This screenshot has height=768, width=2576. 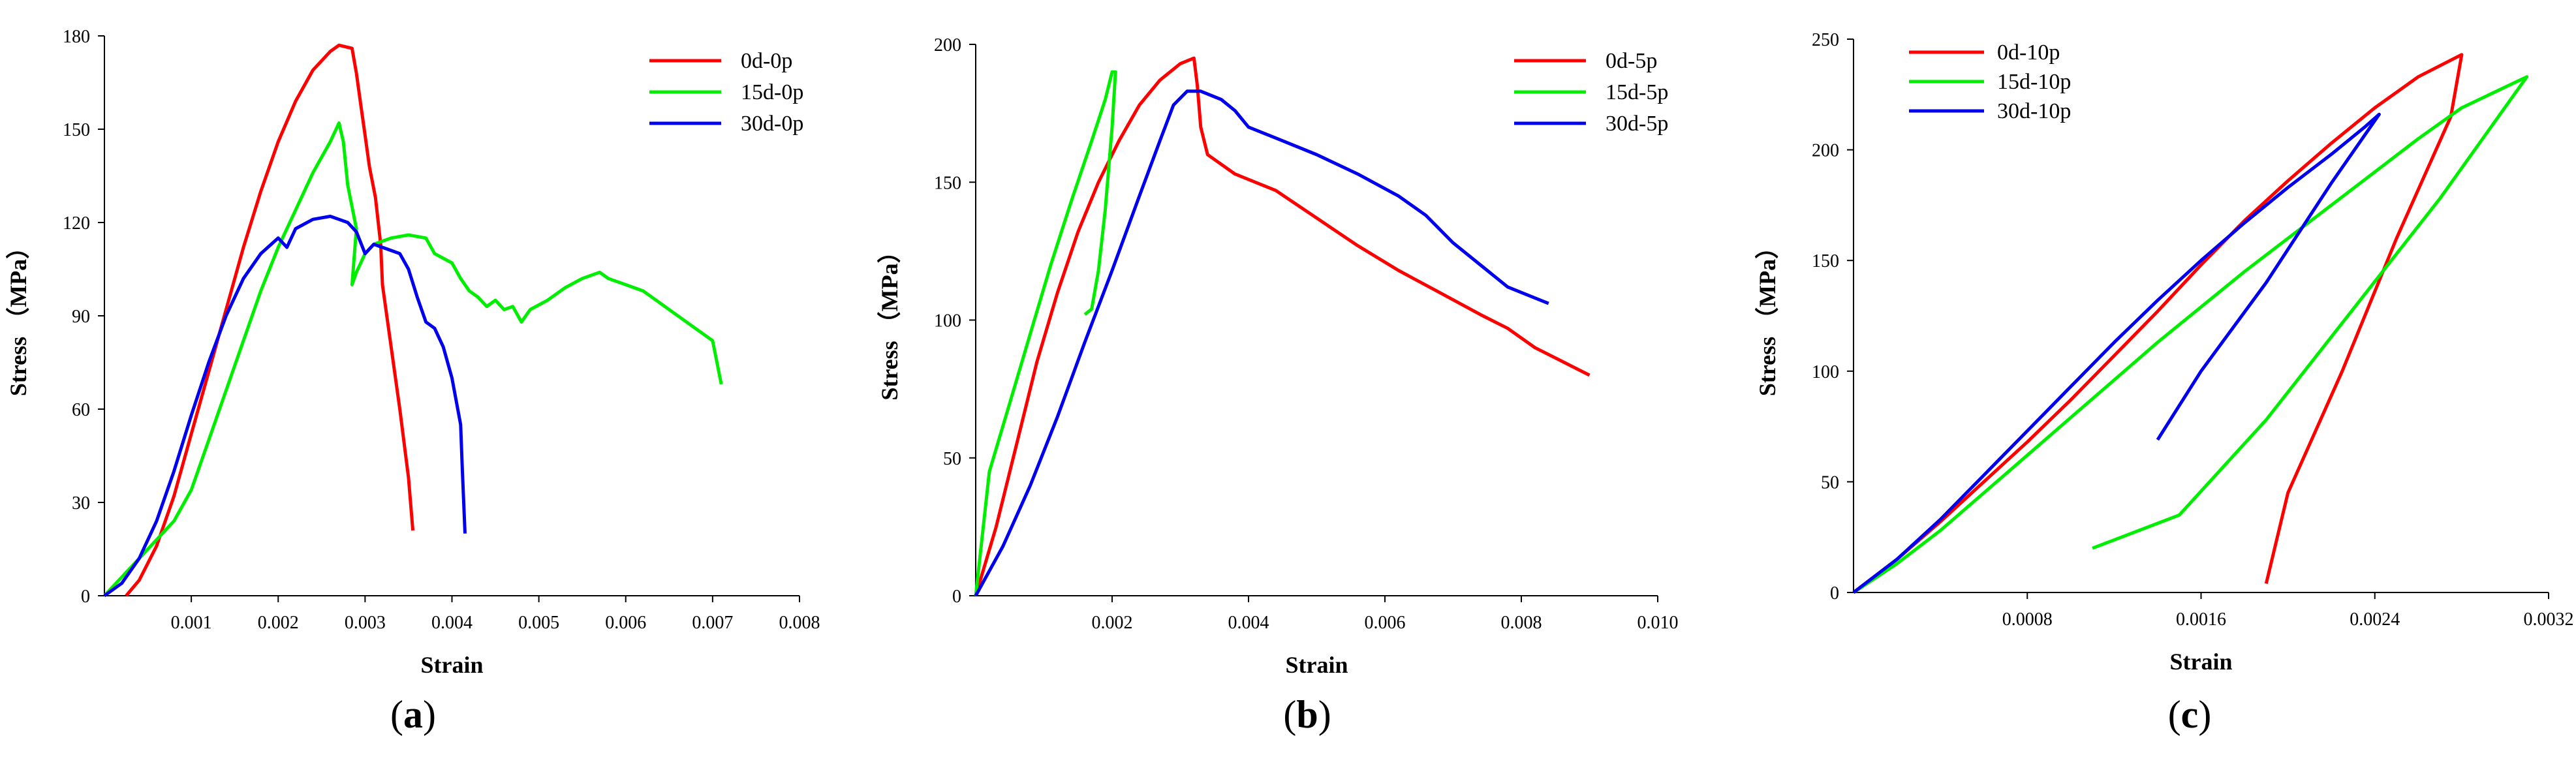 I want to click on y-tick-label: 250, so click(x=1826, y=40).